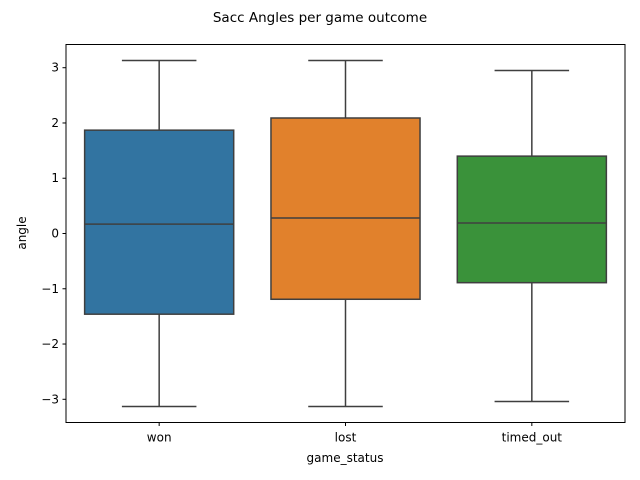  Describe the element at coordinates (159, 222) in the screenshot. I see `box-won` at that location.